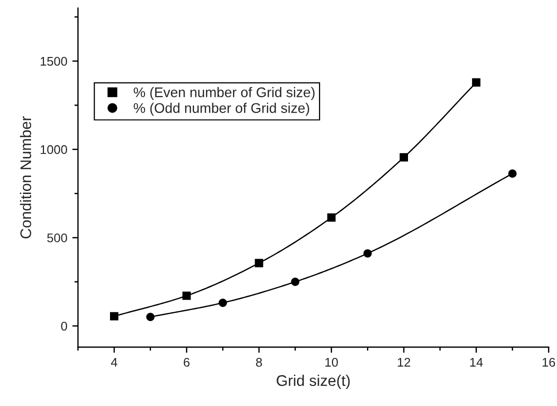 This screenshot has width=557, height=406. I want to click on y-tick-label: 1500, so click(54, 61).